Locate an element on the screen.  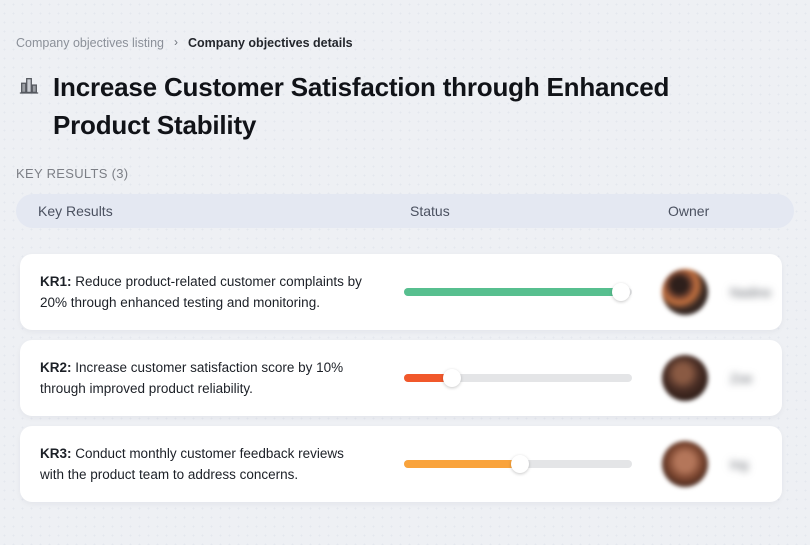
owner-cell: Nadine is located at coordinates (715, 292).